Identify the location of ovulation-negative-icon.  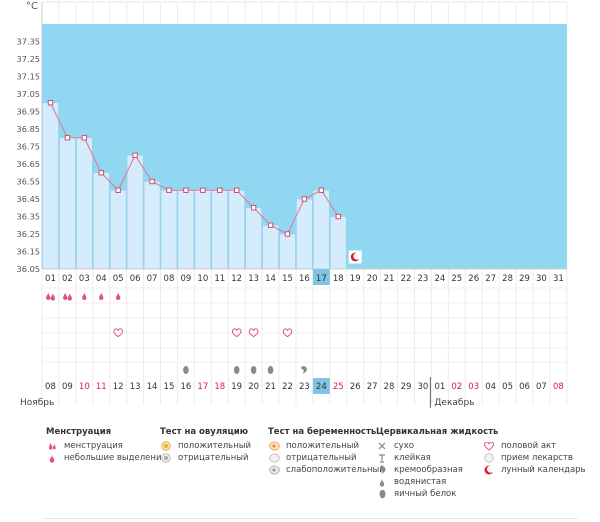
(166, 458).